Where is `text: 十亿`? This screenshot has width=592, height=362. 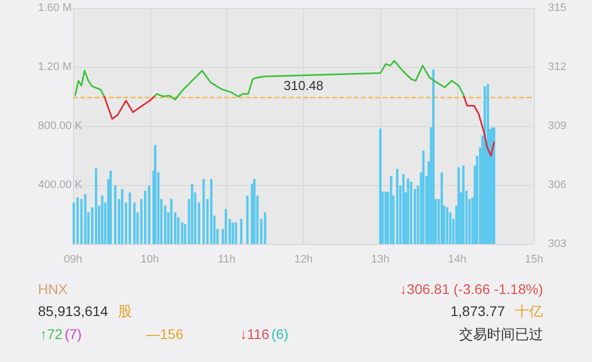 text: 十亿 is located at coordinates (529, 311).